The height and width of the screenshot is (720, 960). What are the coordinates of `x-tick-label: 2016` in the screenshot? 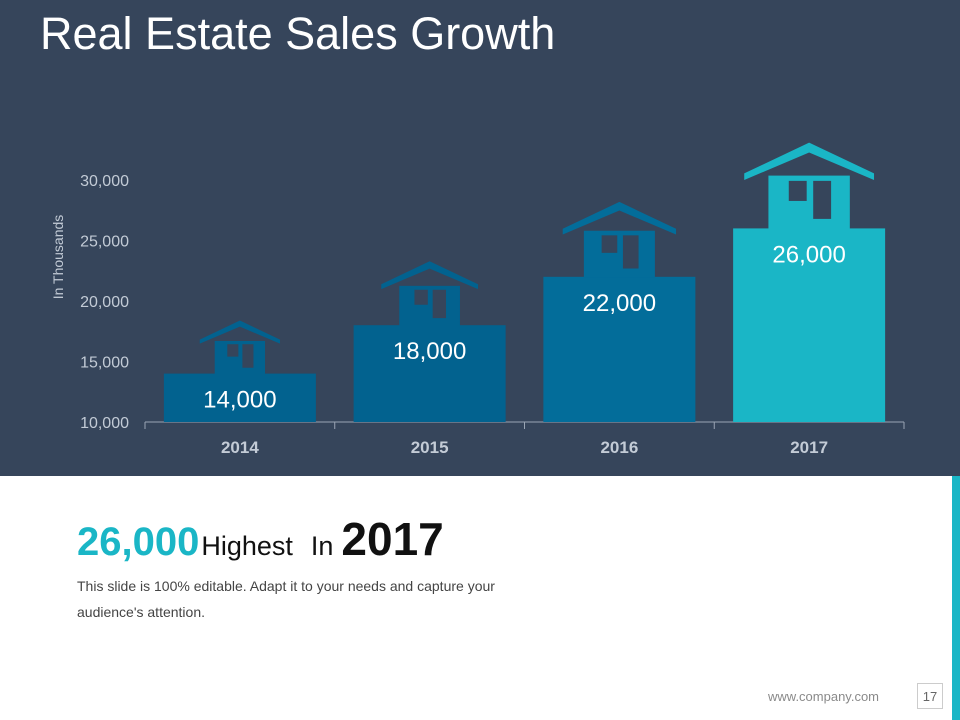 It's located at (619, 447).